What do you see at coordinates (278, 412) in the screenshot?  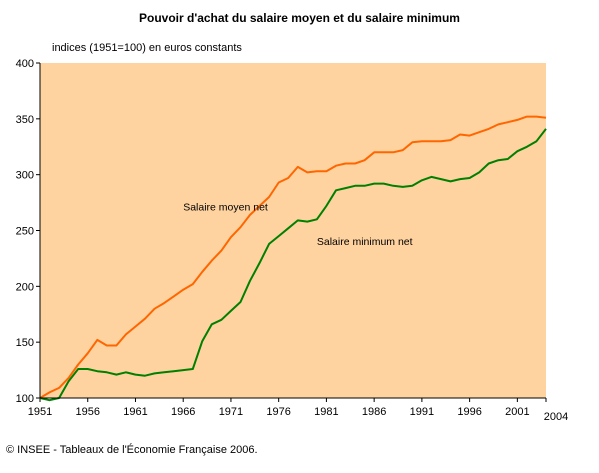 I see `x-tick-label: 1976` at bounding box center [278, 412].